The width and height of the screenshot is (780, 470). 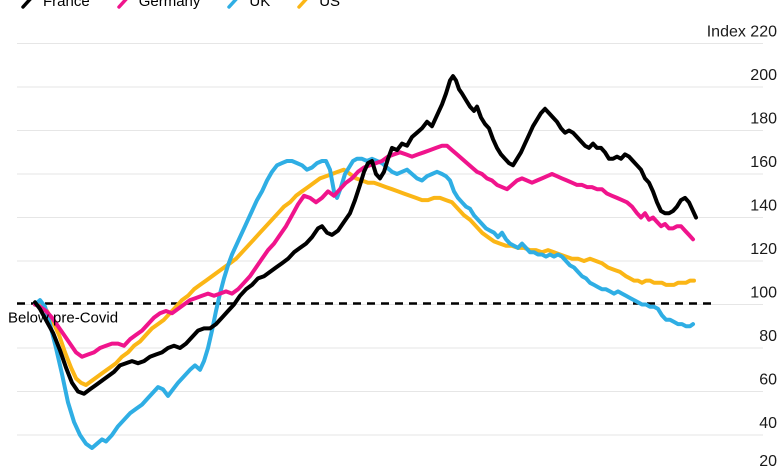 What do you see at coordinates (169, 5) in the screenshot?
I see `legend-label-germany: Germany` at bounding box center [169, 5].